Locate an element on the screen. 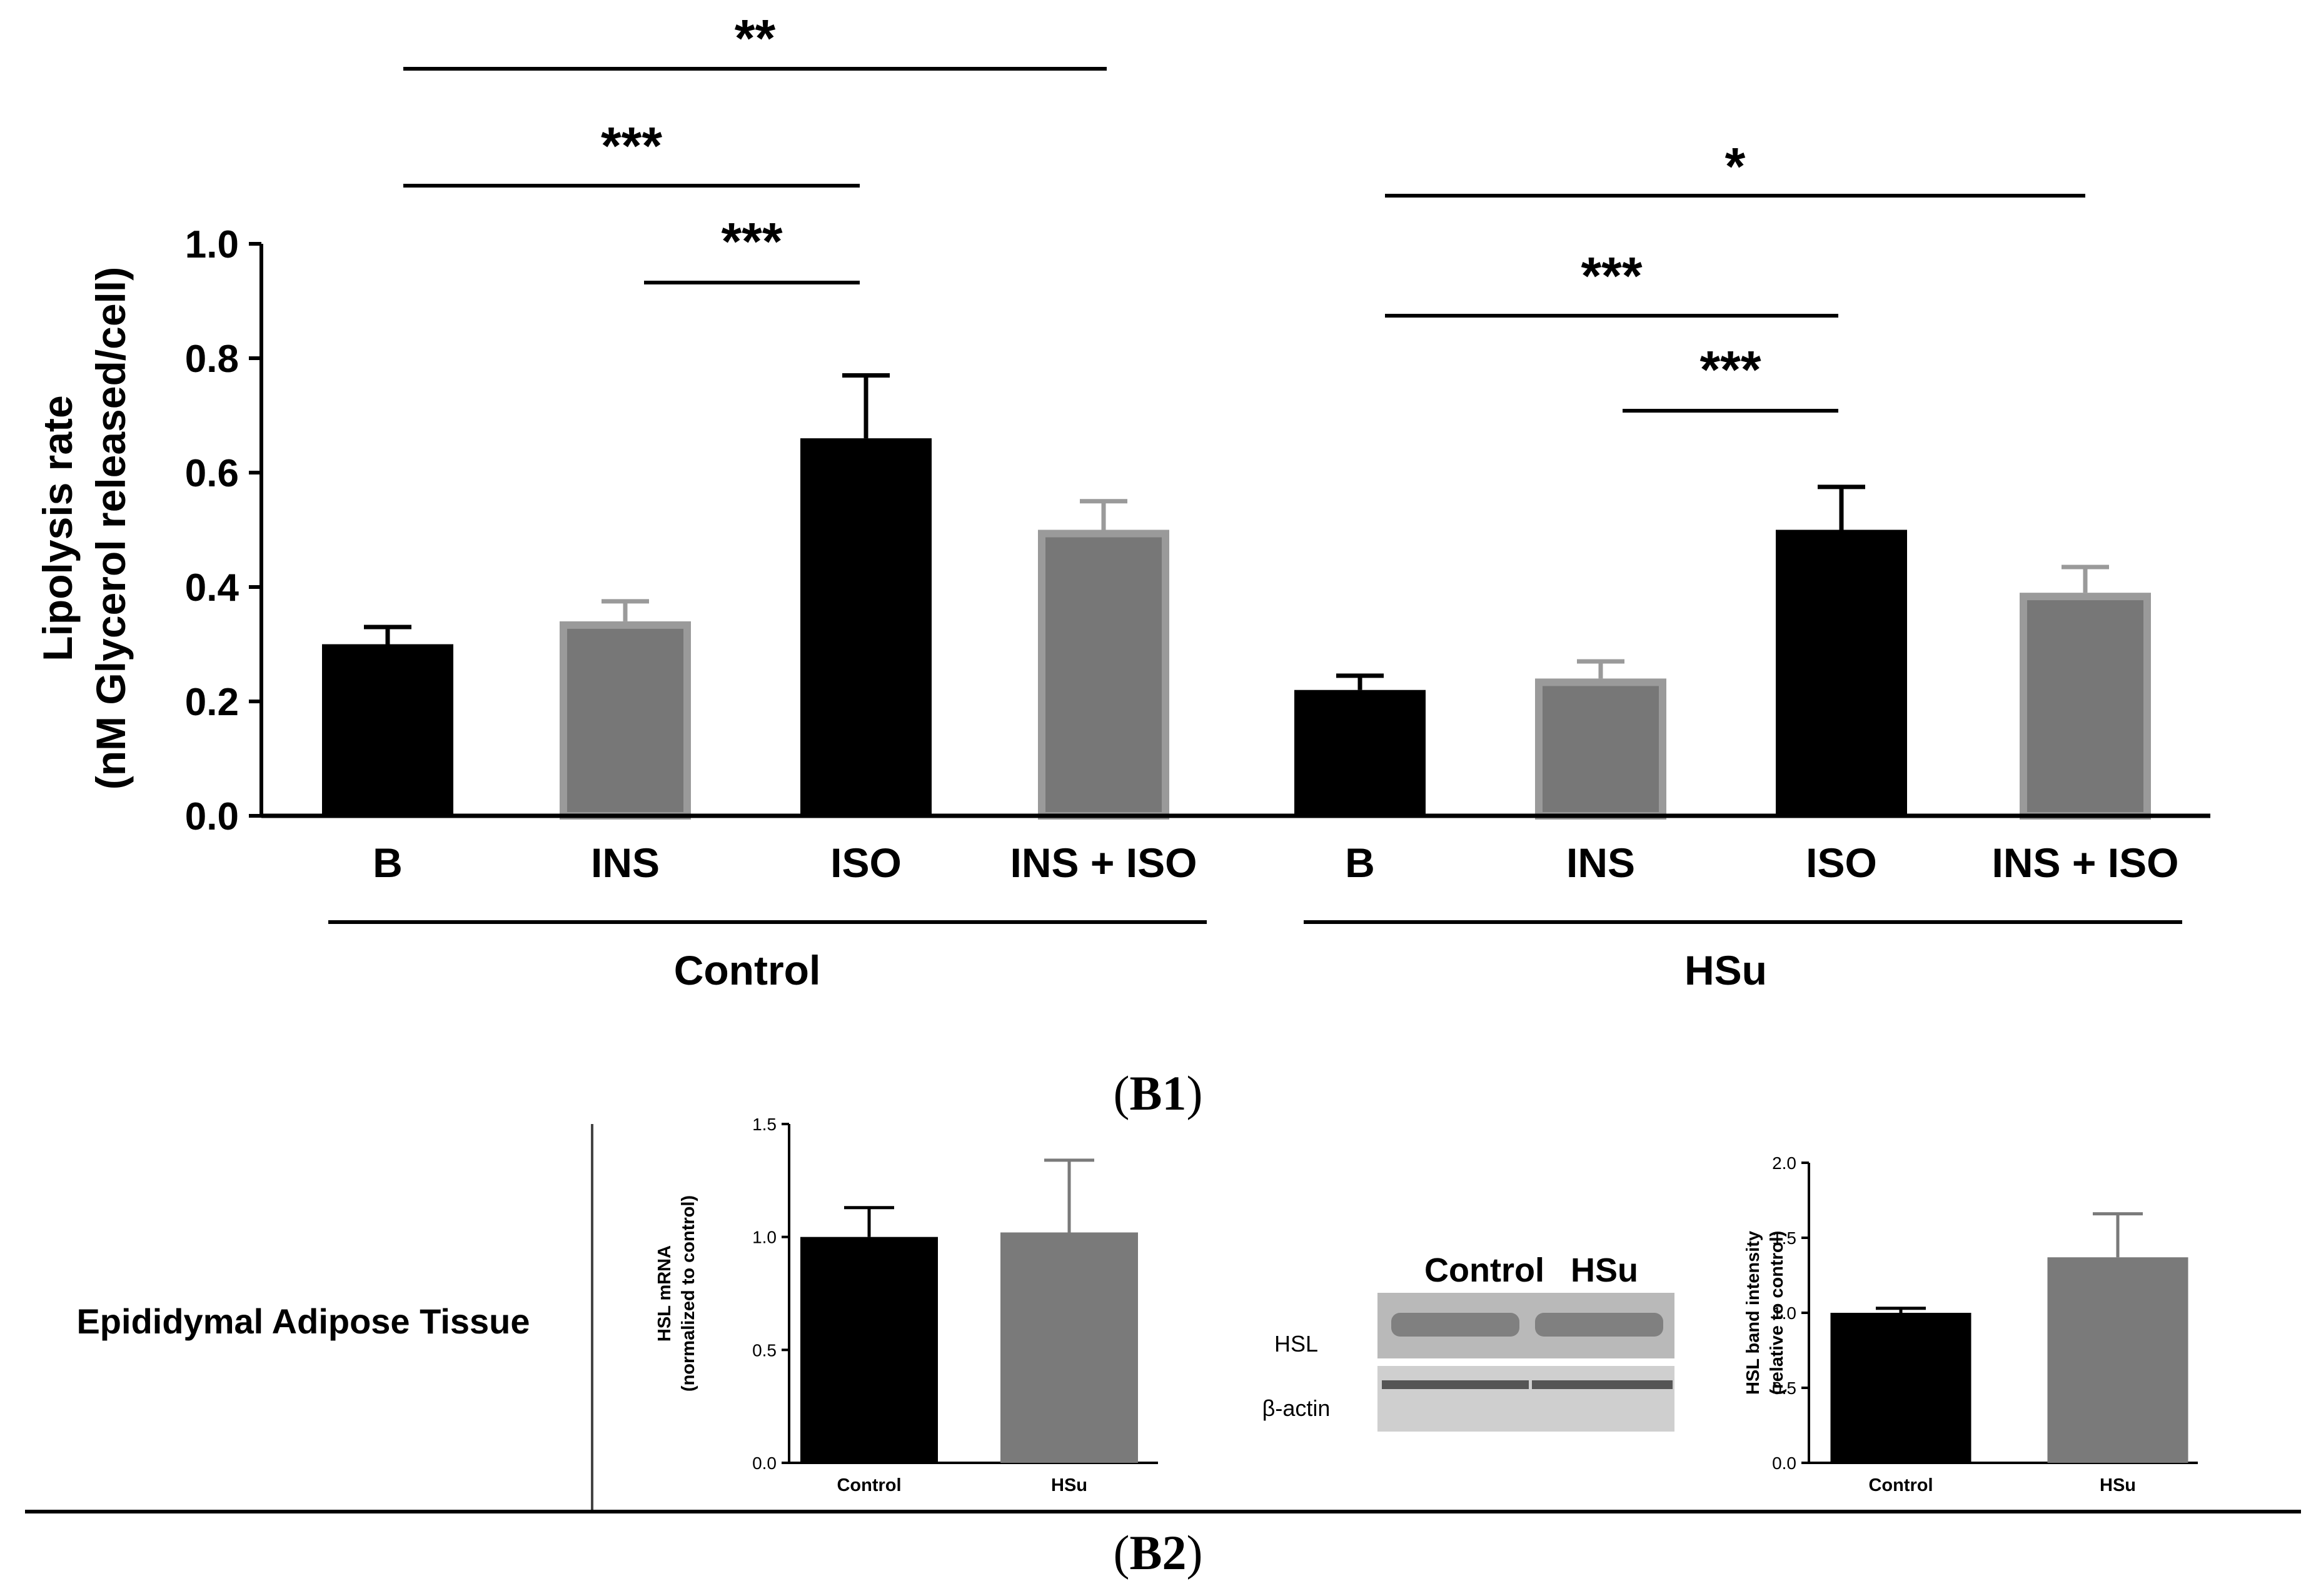 This screenshot has height=1596, width=2316. blot-lane-hsu: HSu is located at coordinates (1604, 1270).